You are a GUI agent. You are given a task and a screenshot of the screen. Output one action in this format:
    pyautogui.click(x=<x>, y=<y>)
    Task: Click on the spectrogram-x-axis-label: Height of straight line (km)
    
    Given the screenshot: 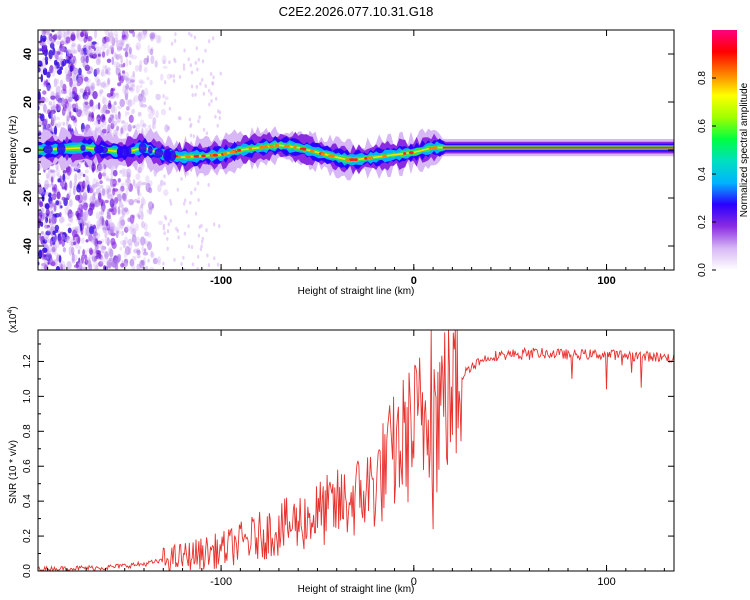 What is the action you would take?
    pyautogui.click(x=356, y=291)
    